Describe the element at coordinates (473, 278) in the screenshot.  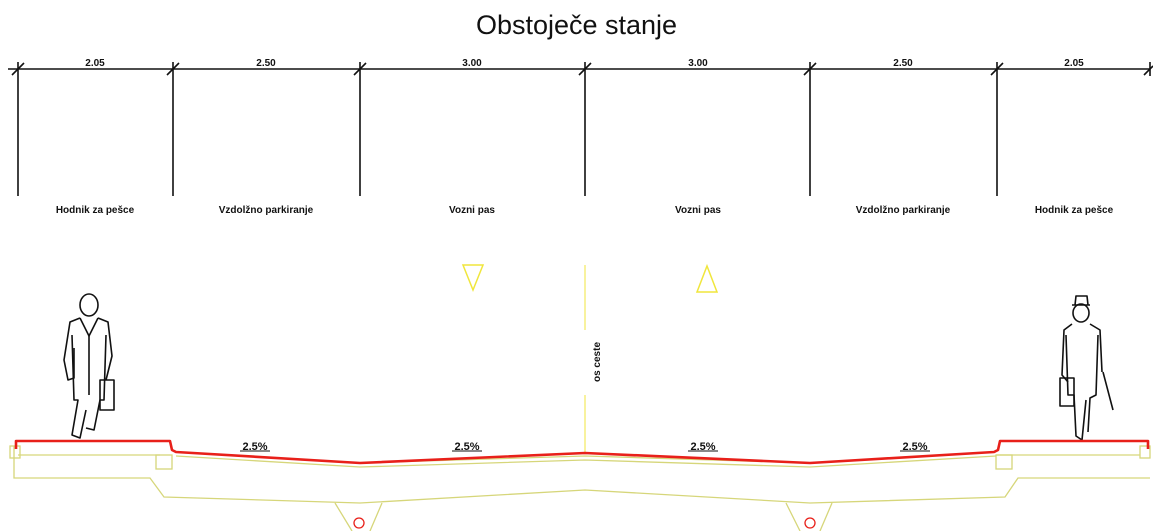
I see `direction-down-icon` at that location.